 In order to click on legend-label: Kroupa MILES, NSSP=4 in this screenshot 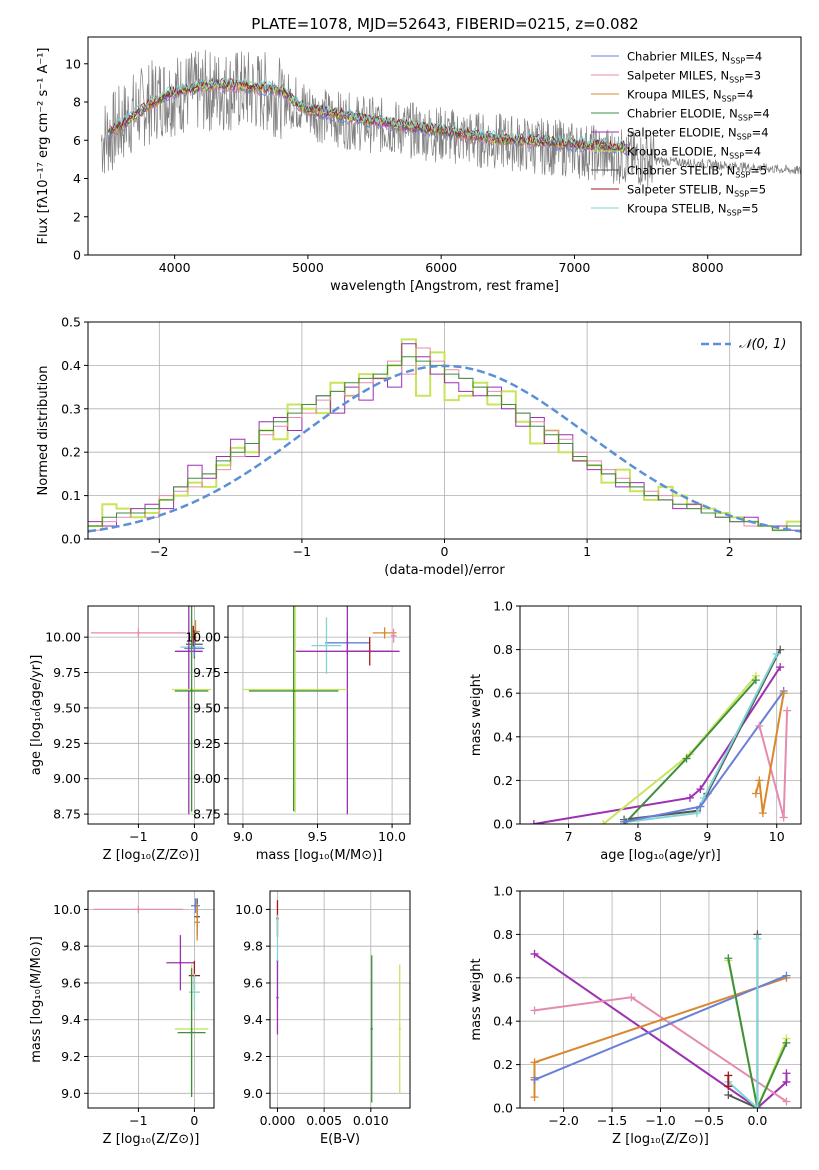, I will do `click(690, 96)`.